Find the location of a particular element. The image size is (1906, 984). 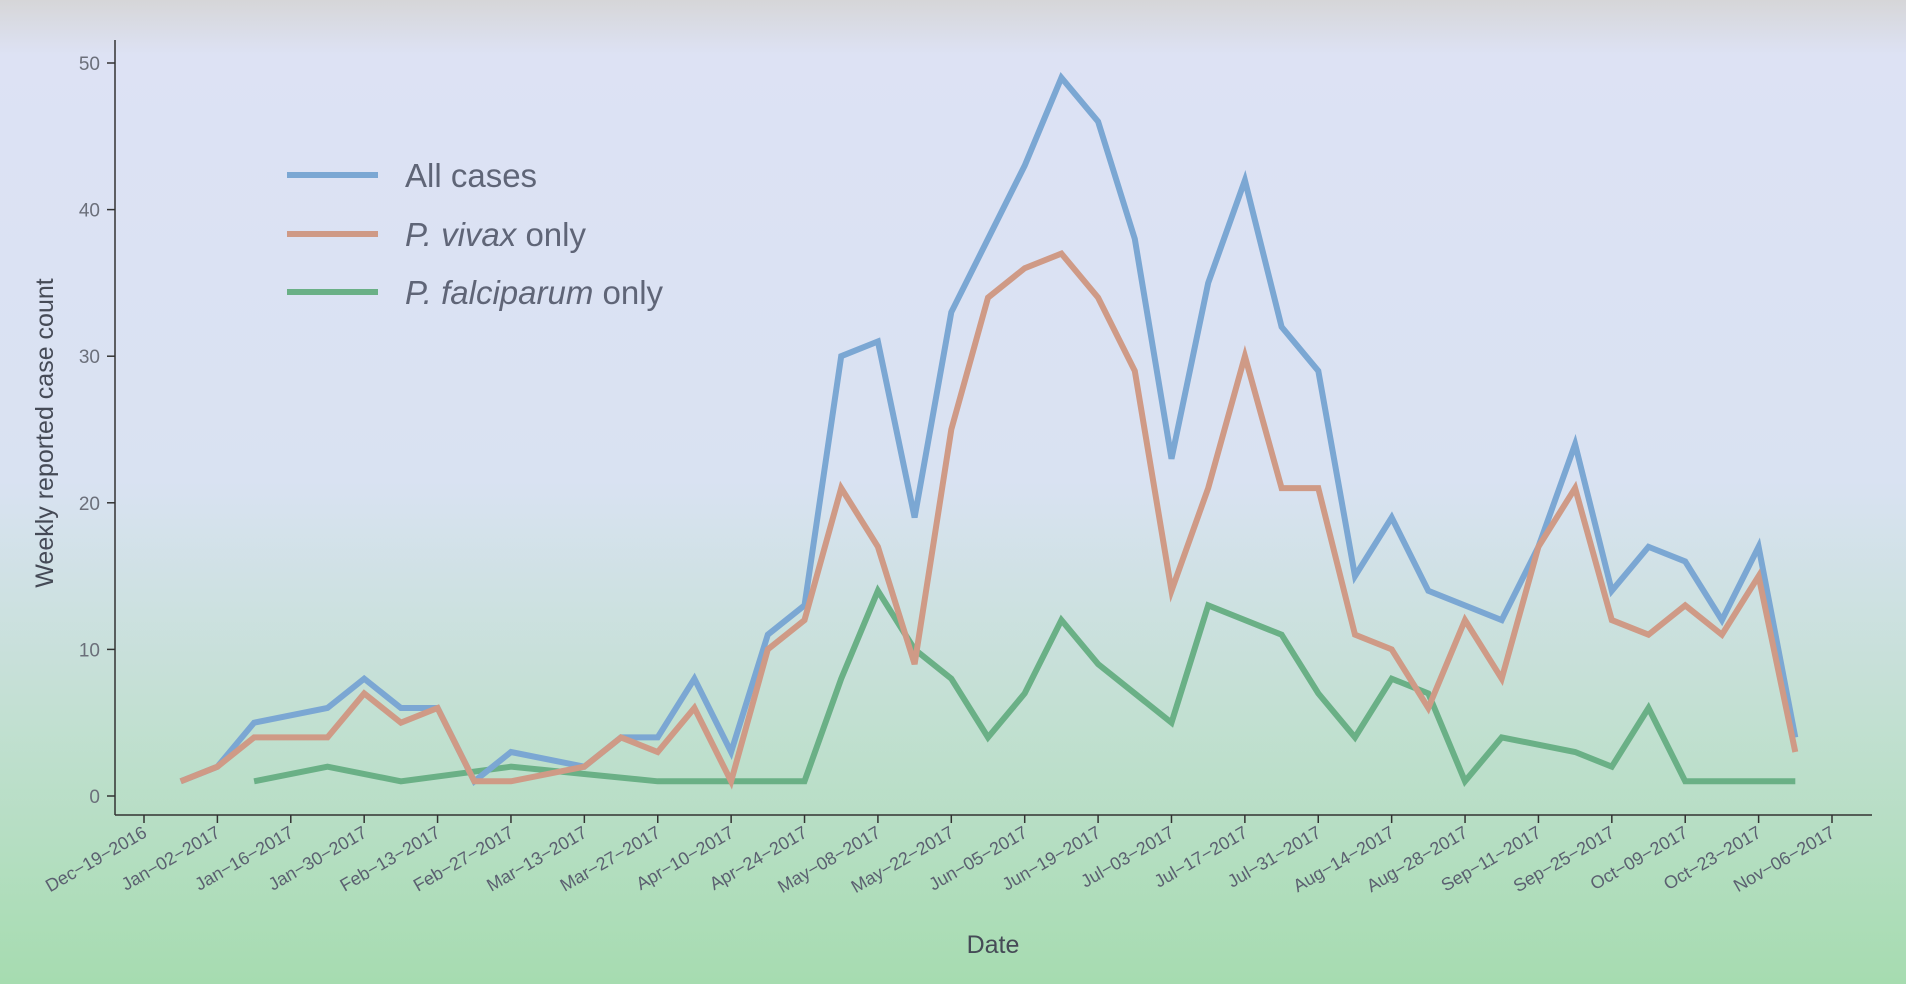

x-axis-title: Date is located at coordinates (993, 945).